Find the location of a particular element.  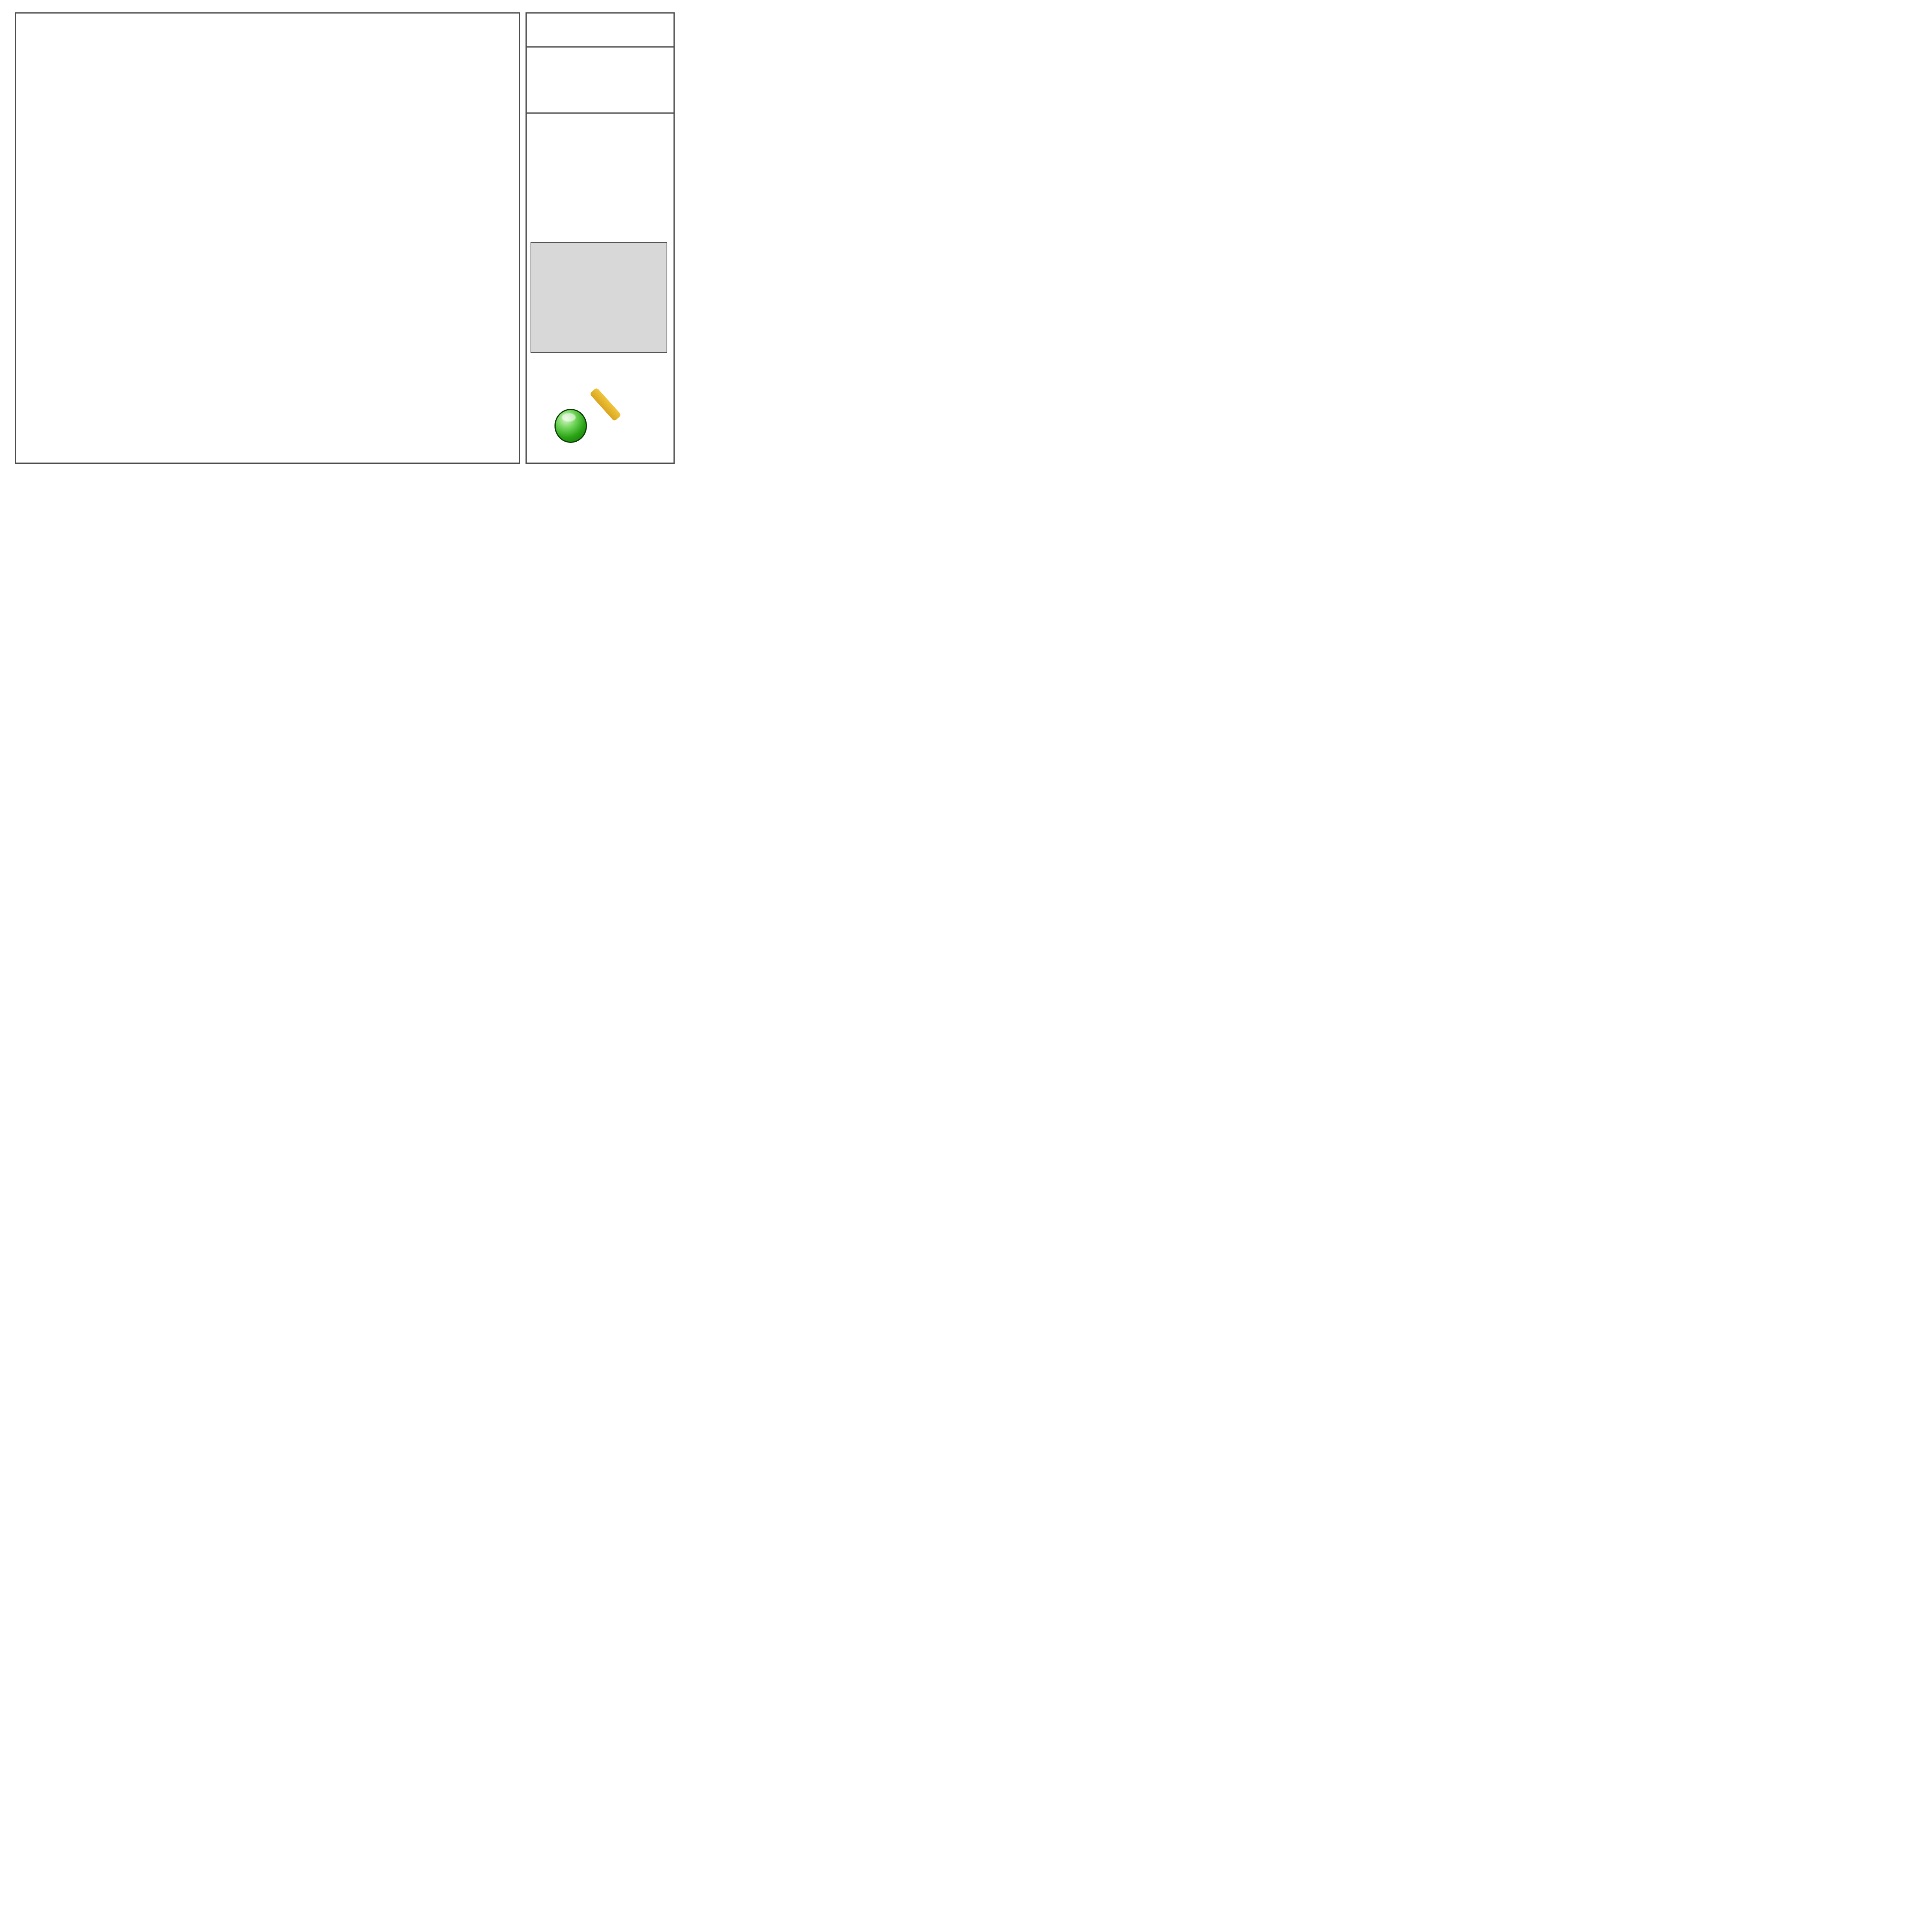

logo-sphere-icon is located at coordinates (571, 426).